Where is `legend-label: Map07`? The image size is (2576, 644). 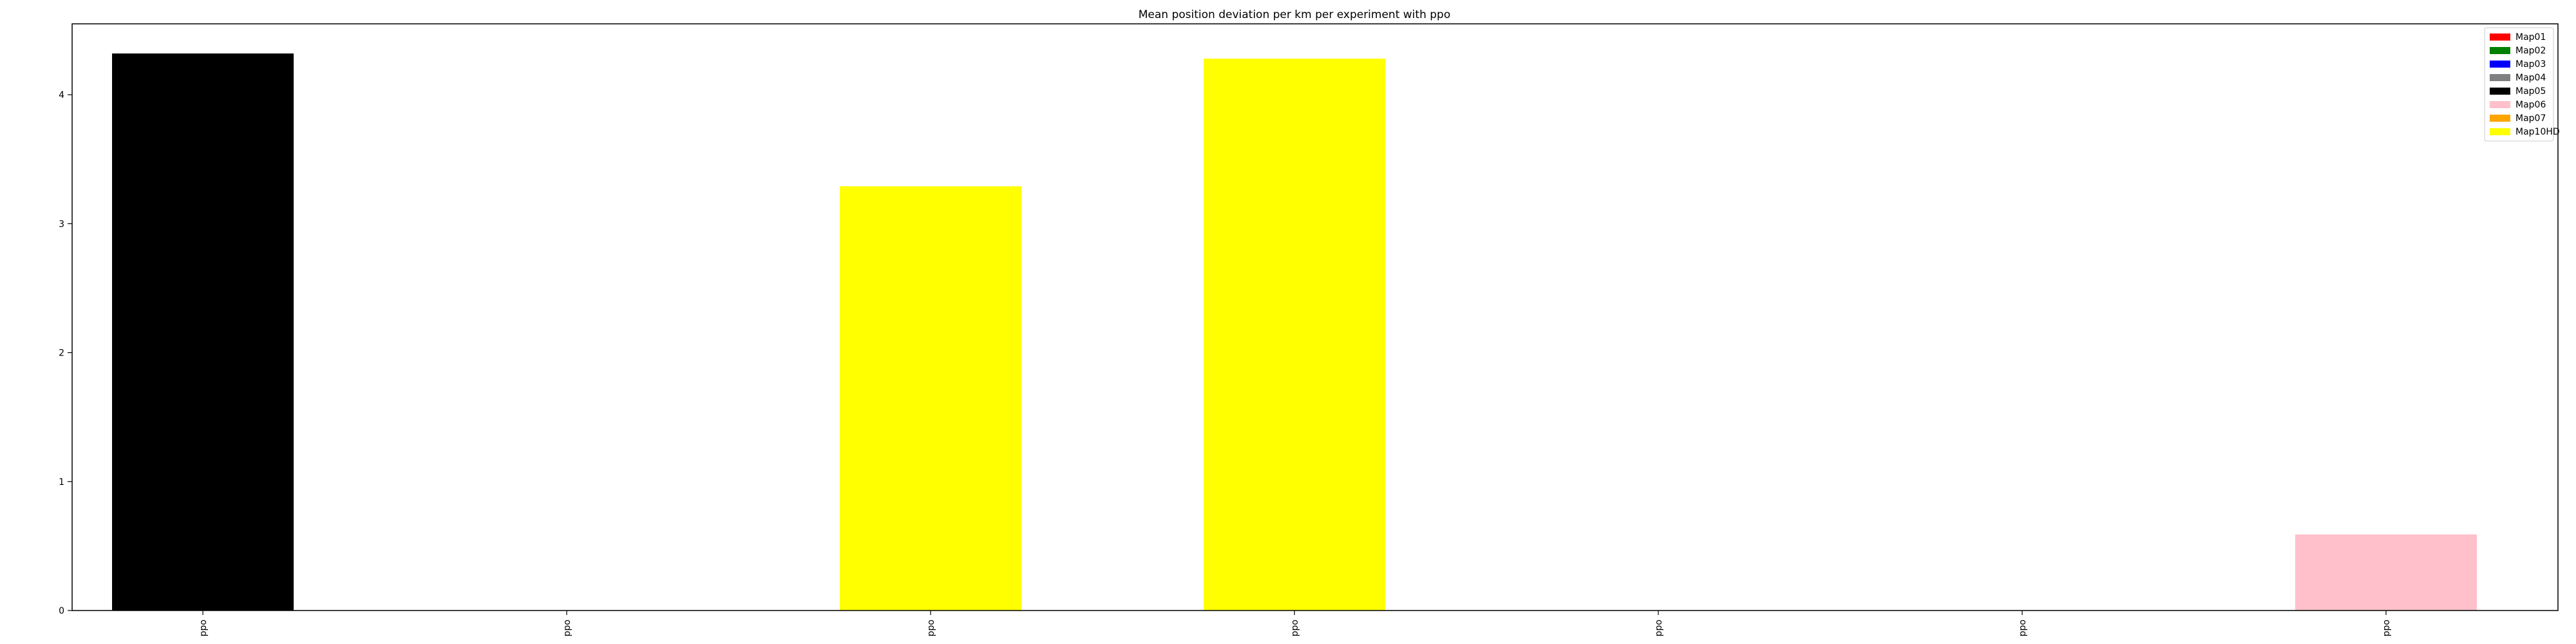
legend-label: Map07 is located at coordinates (2530, 119).